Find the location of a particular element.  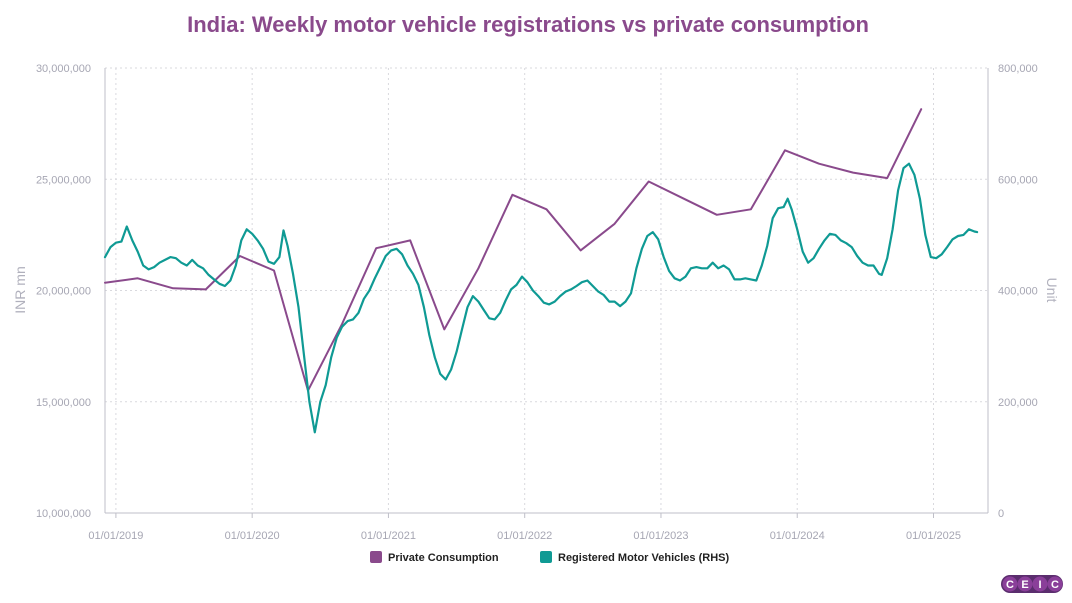

logo-letter: I is located at coordinates (1039, 585).